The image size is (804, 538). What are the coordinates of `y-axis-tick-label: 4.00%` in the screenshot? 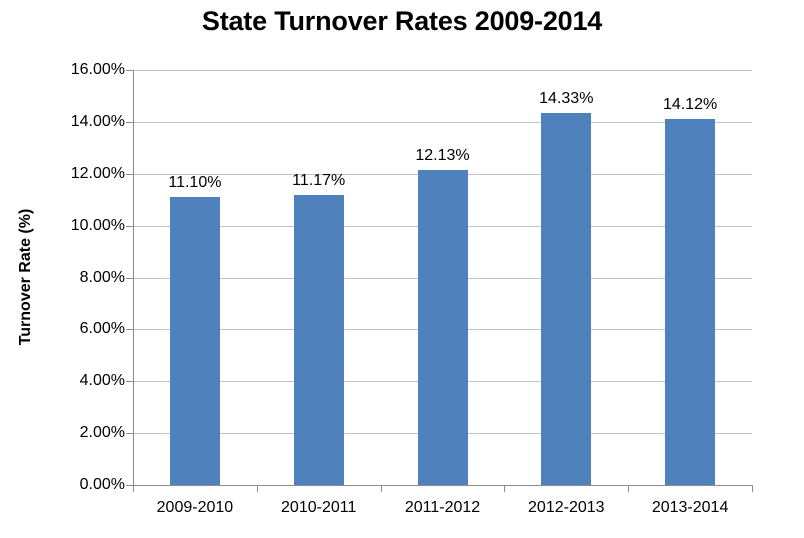 It's located at (102, 381).